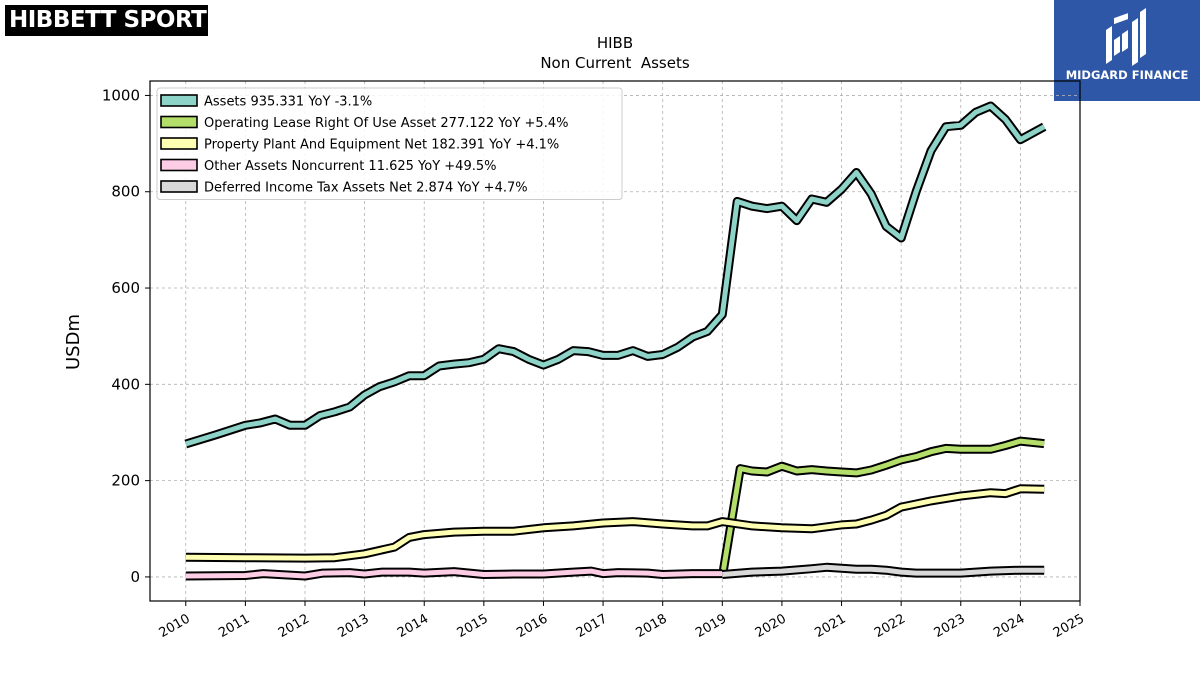  Describe the element at coordinates (1069, 626) in the screenshot. I see `x-tick-label: 2025` at that location.